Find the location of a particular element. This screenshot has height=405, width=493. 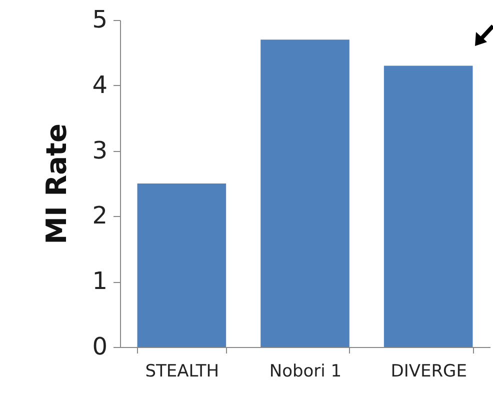

y-tick-label: 1 is located at coordinates (100, 281).